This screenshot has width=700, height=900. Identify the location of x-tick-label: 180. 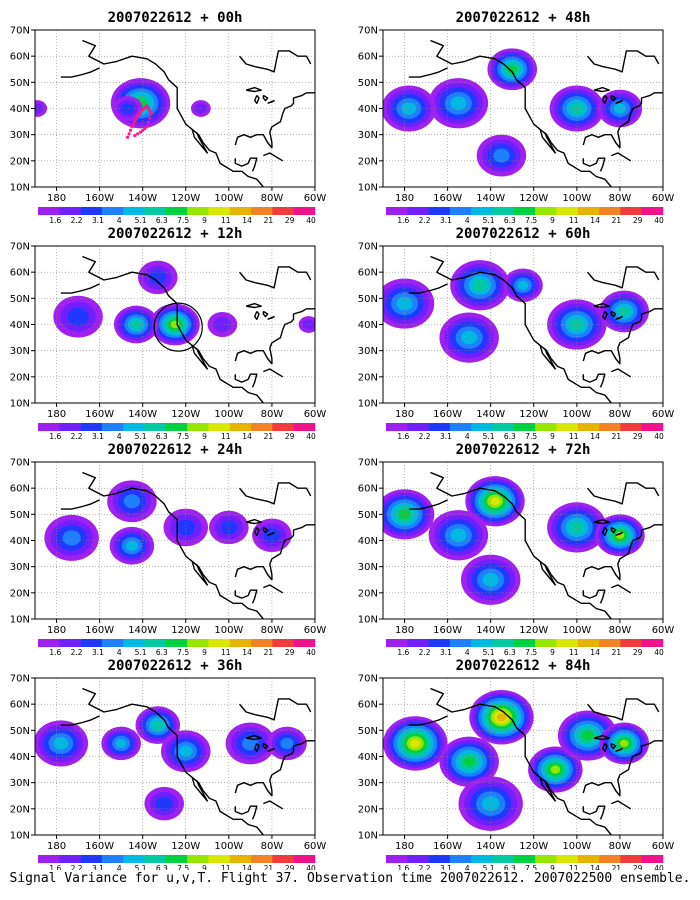
(404, 198).